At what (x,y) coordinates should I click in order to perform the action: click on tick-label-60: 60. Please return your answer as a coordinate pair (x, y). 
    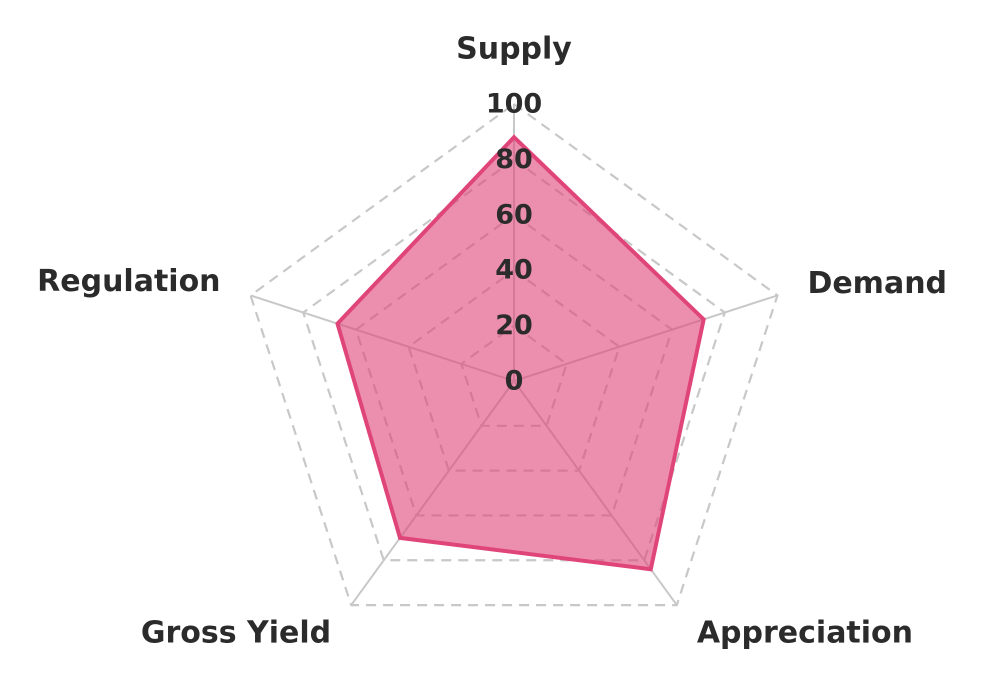
    Looking at the image, I should click on (514, 214).